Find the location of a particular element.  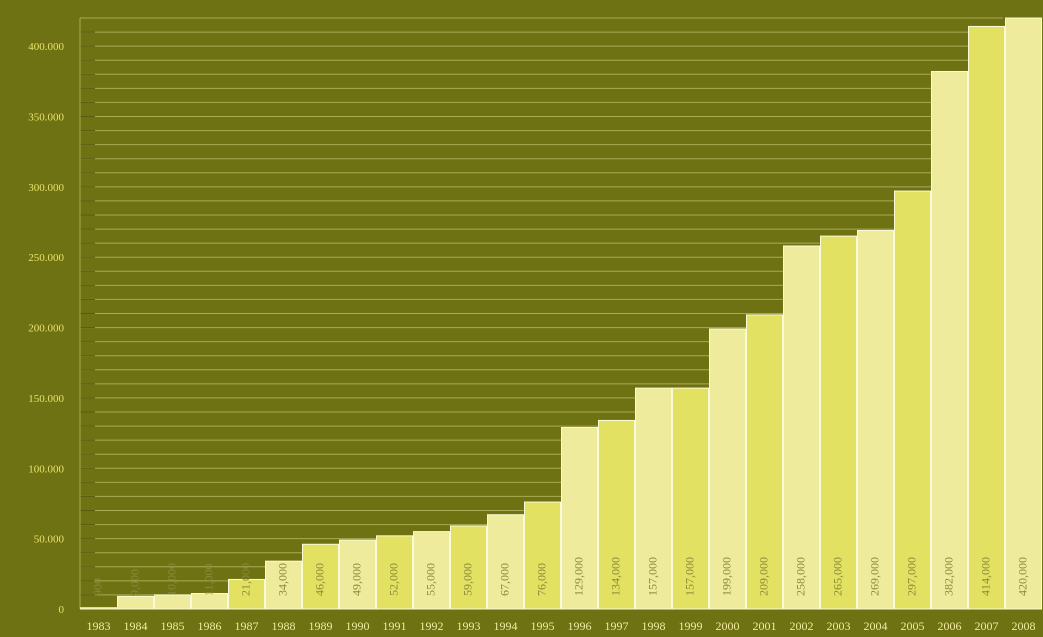

y-tick-label: 150.000 is located at coordinates (46, 399).